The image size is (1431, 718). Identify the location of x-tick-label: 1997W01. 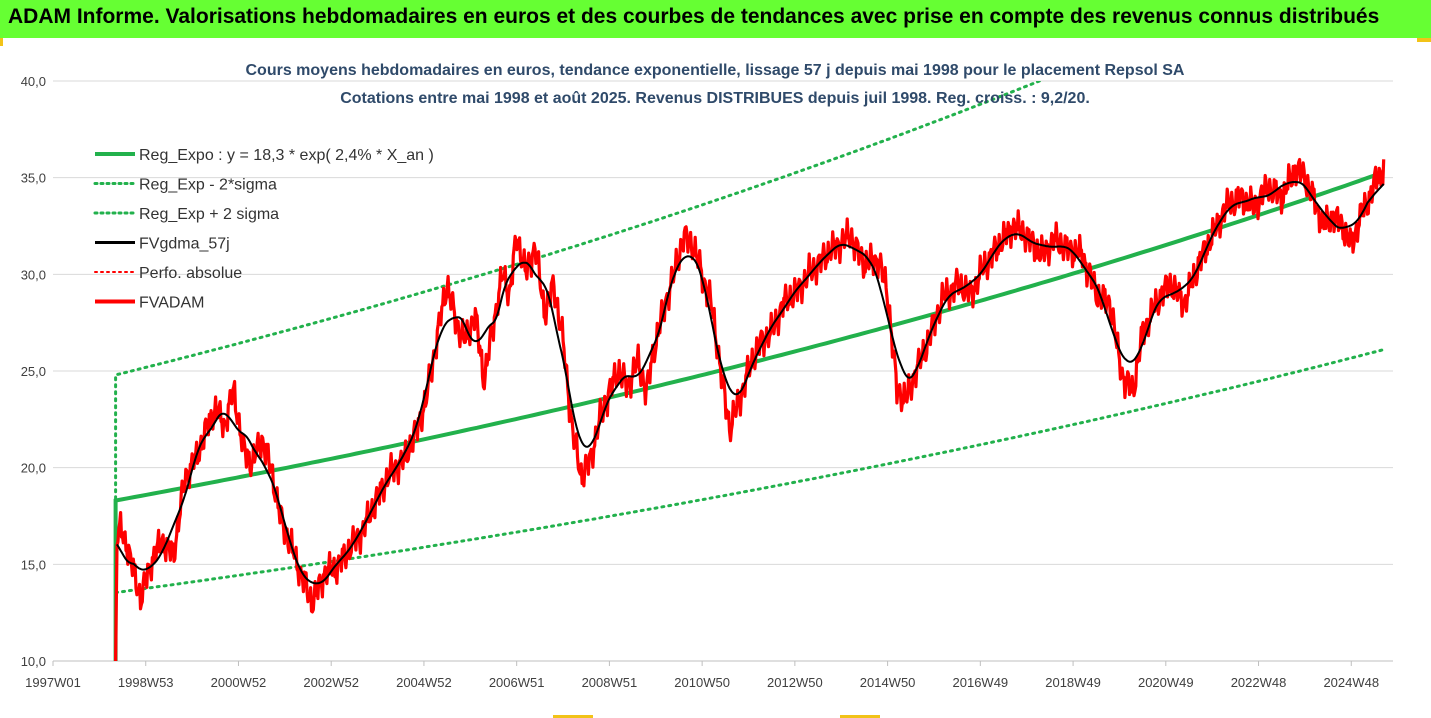
(53, 682).